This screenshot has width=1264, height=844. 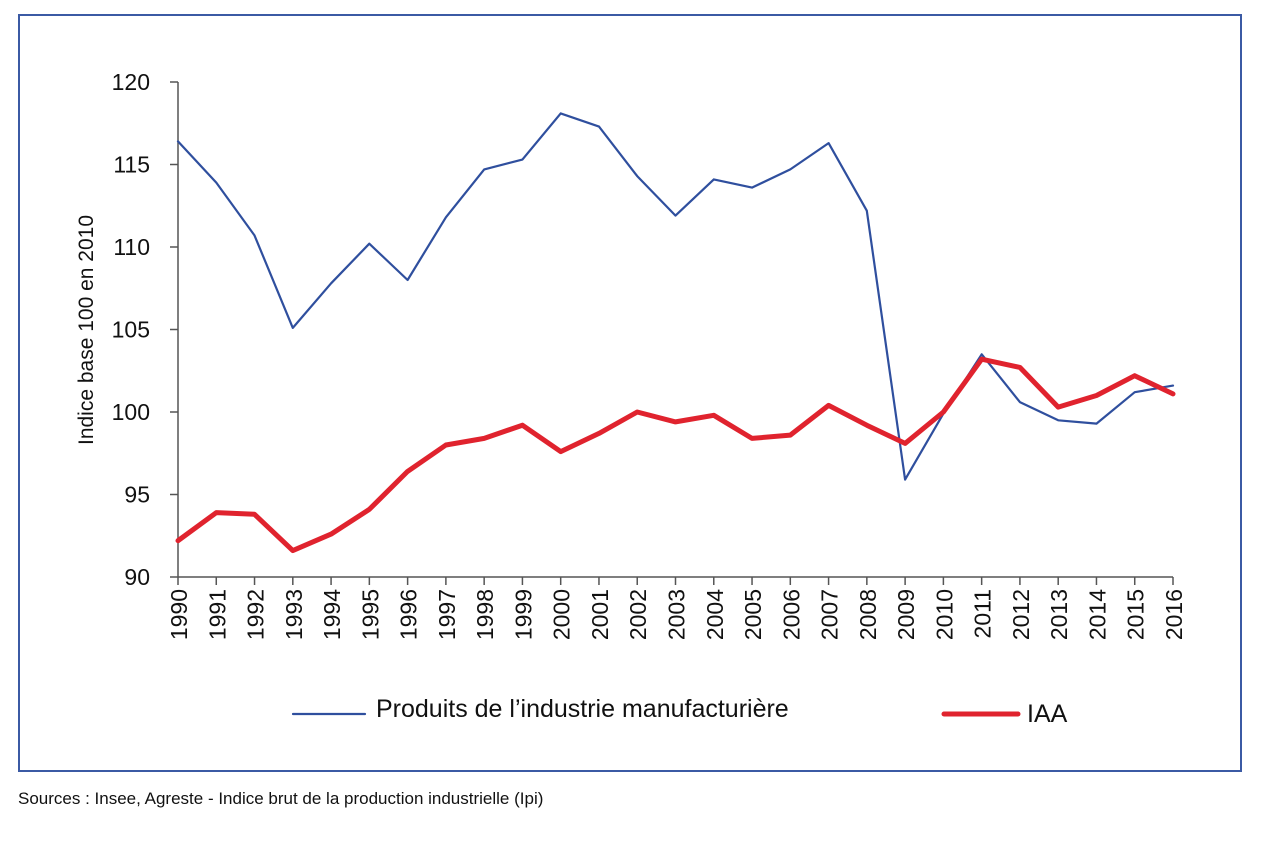 I want to click on x-tick-label: 2005, so click(x=753, y=614).